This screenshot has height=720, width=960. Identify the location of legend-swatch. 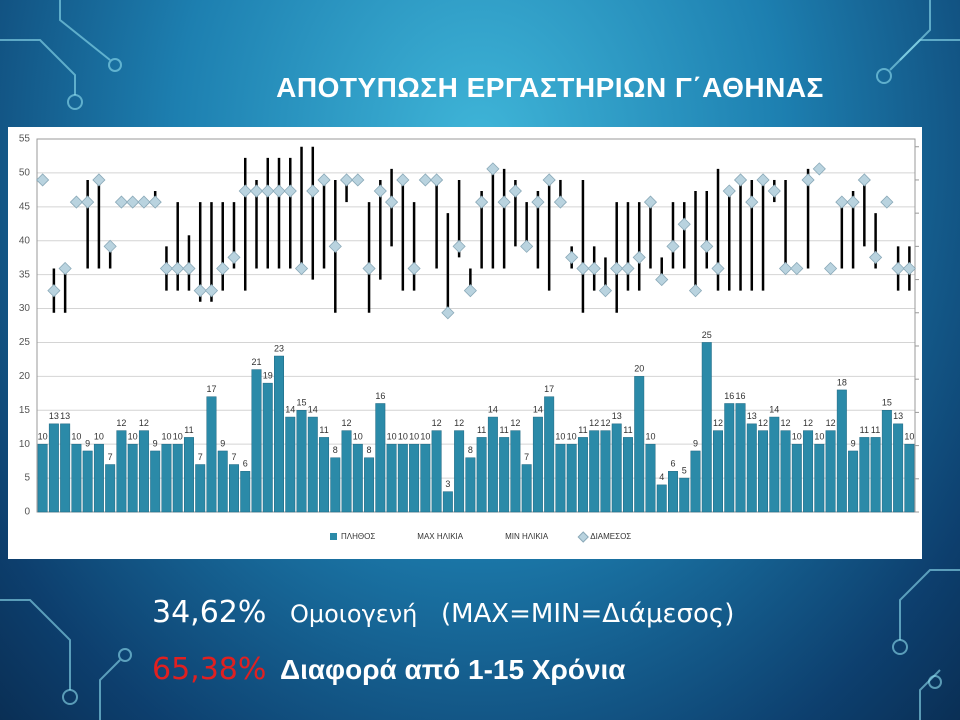
(333, 536).